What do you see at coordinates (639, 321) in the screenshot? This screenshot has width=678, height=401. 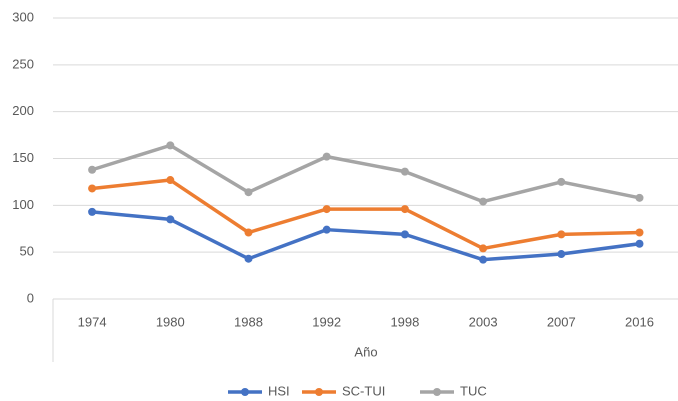 I see `x-tick-label: 2016` at bounding box center [639, 321].